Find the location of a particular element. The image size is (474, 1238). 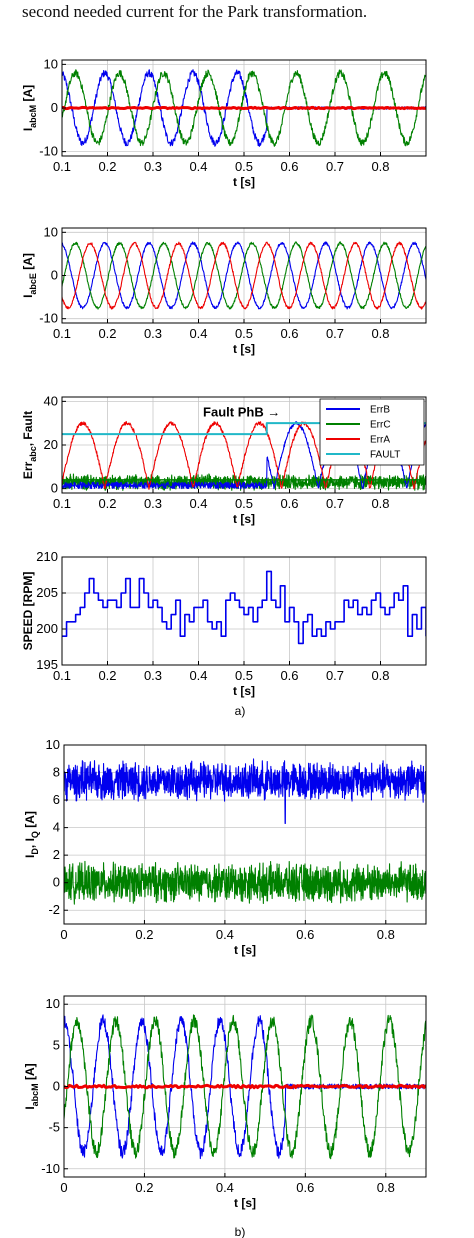

y-tick-label: -5 is located at coordinates (54, 1127).